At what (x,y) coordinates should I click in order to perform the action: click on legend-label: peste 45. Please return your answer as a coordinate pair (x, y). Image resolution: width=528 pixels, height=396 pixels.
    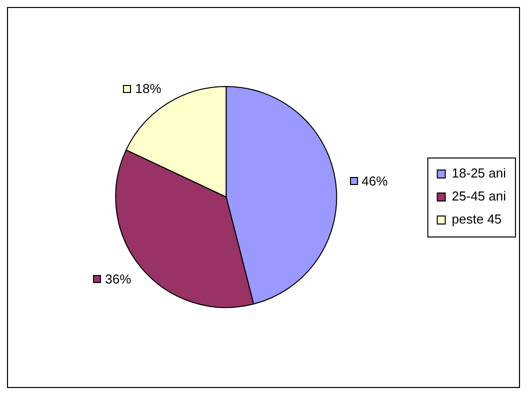
    Looking at the image, I should click on (477, 219).